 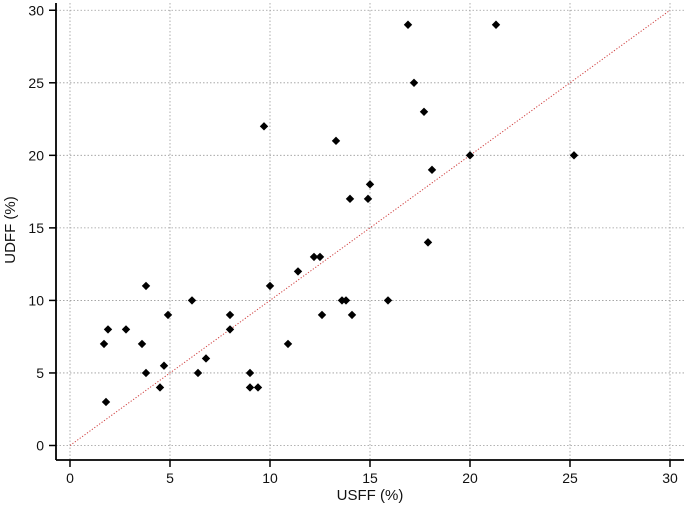 I want to click on x-tick-label: 25, so click(x=570, y=478).